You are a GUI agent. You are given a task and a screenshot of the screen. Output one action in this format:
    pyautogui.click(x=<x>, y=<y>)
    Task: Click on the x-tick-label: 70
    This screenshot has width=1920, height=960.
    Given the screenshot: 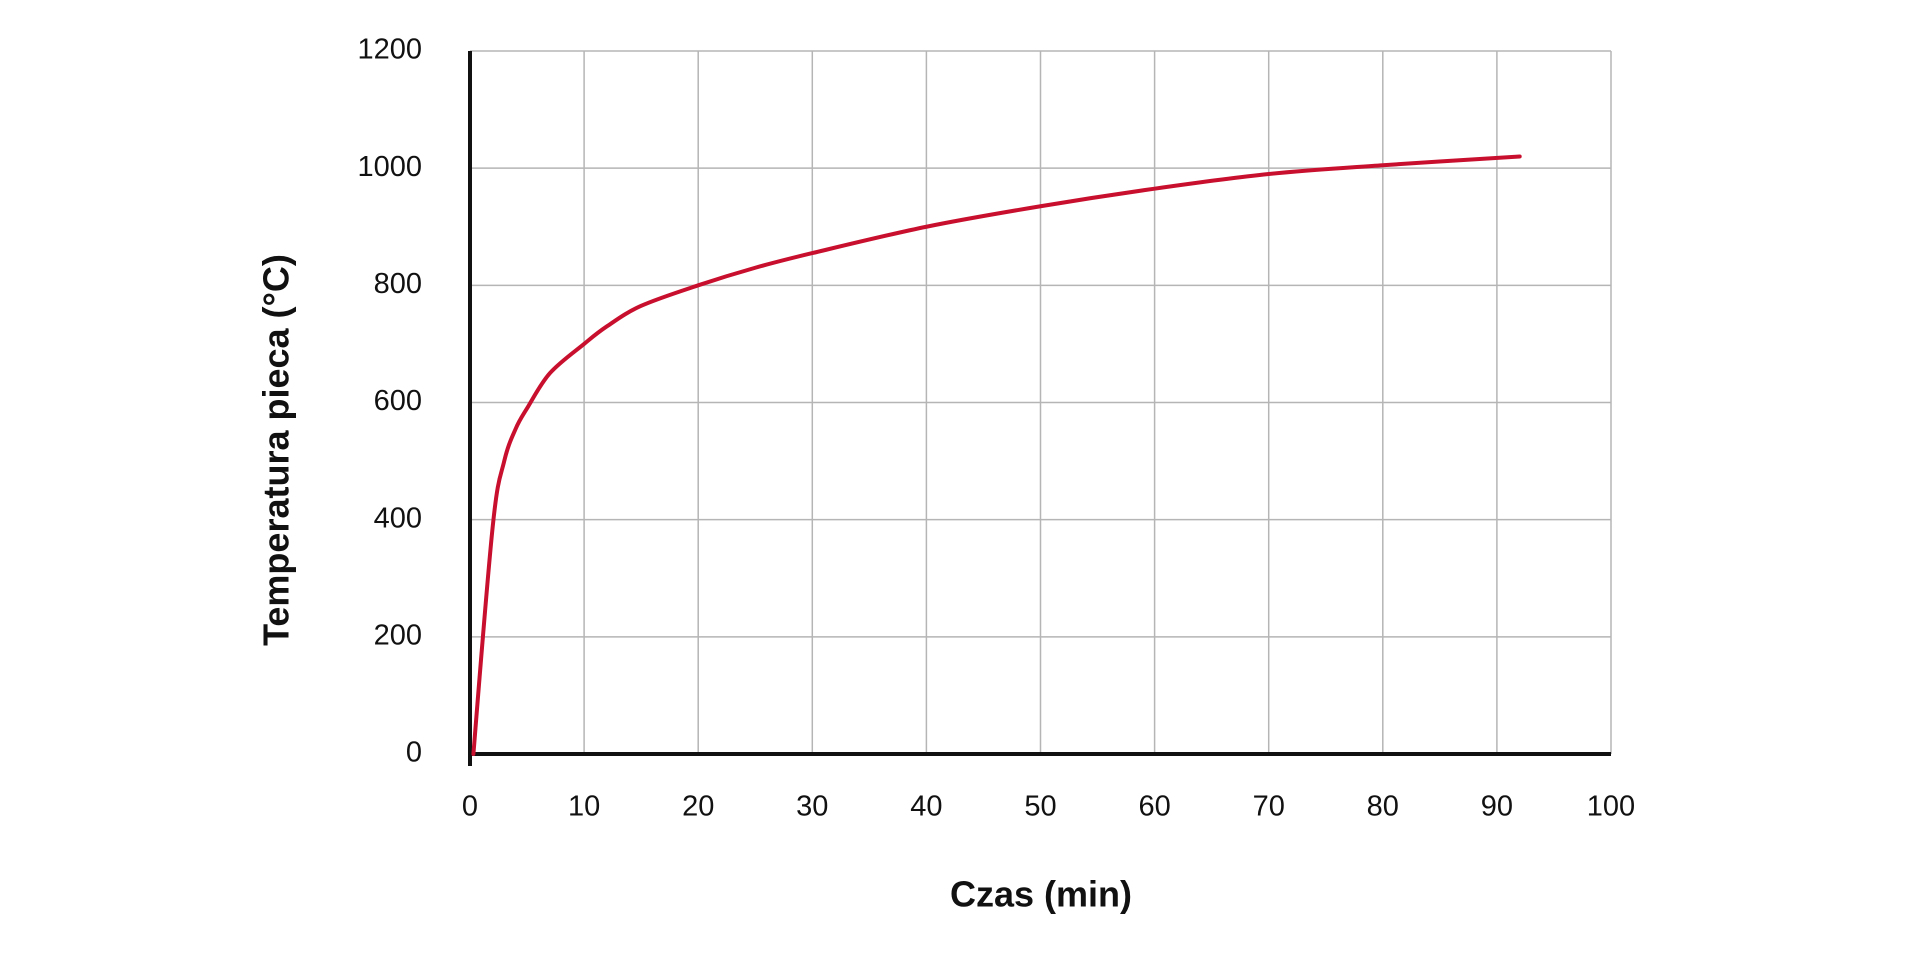 What is the action you would take?
    pyautogui.click(x=1269, y=807)
    